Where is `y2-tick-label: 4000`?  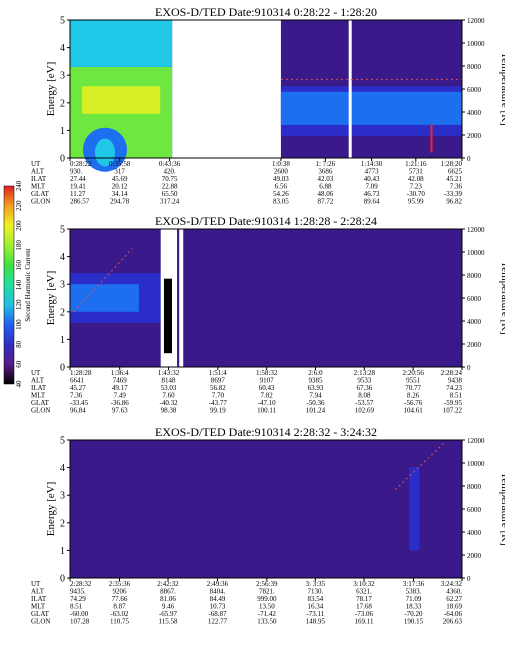 y2-tick-label: 4000 is located at coordinates (474, 113).